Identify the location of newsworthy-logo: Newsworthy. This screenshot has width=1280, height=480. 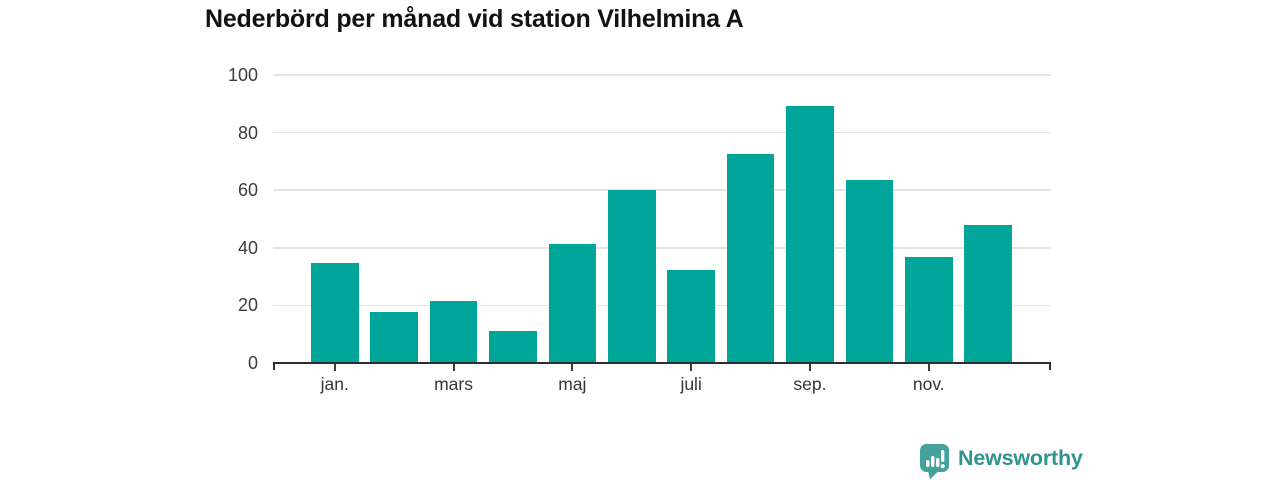
(1001, 461).